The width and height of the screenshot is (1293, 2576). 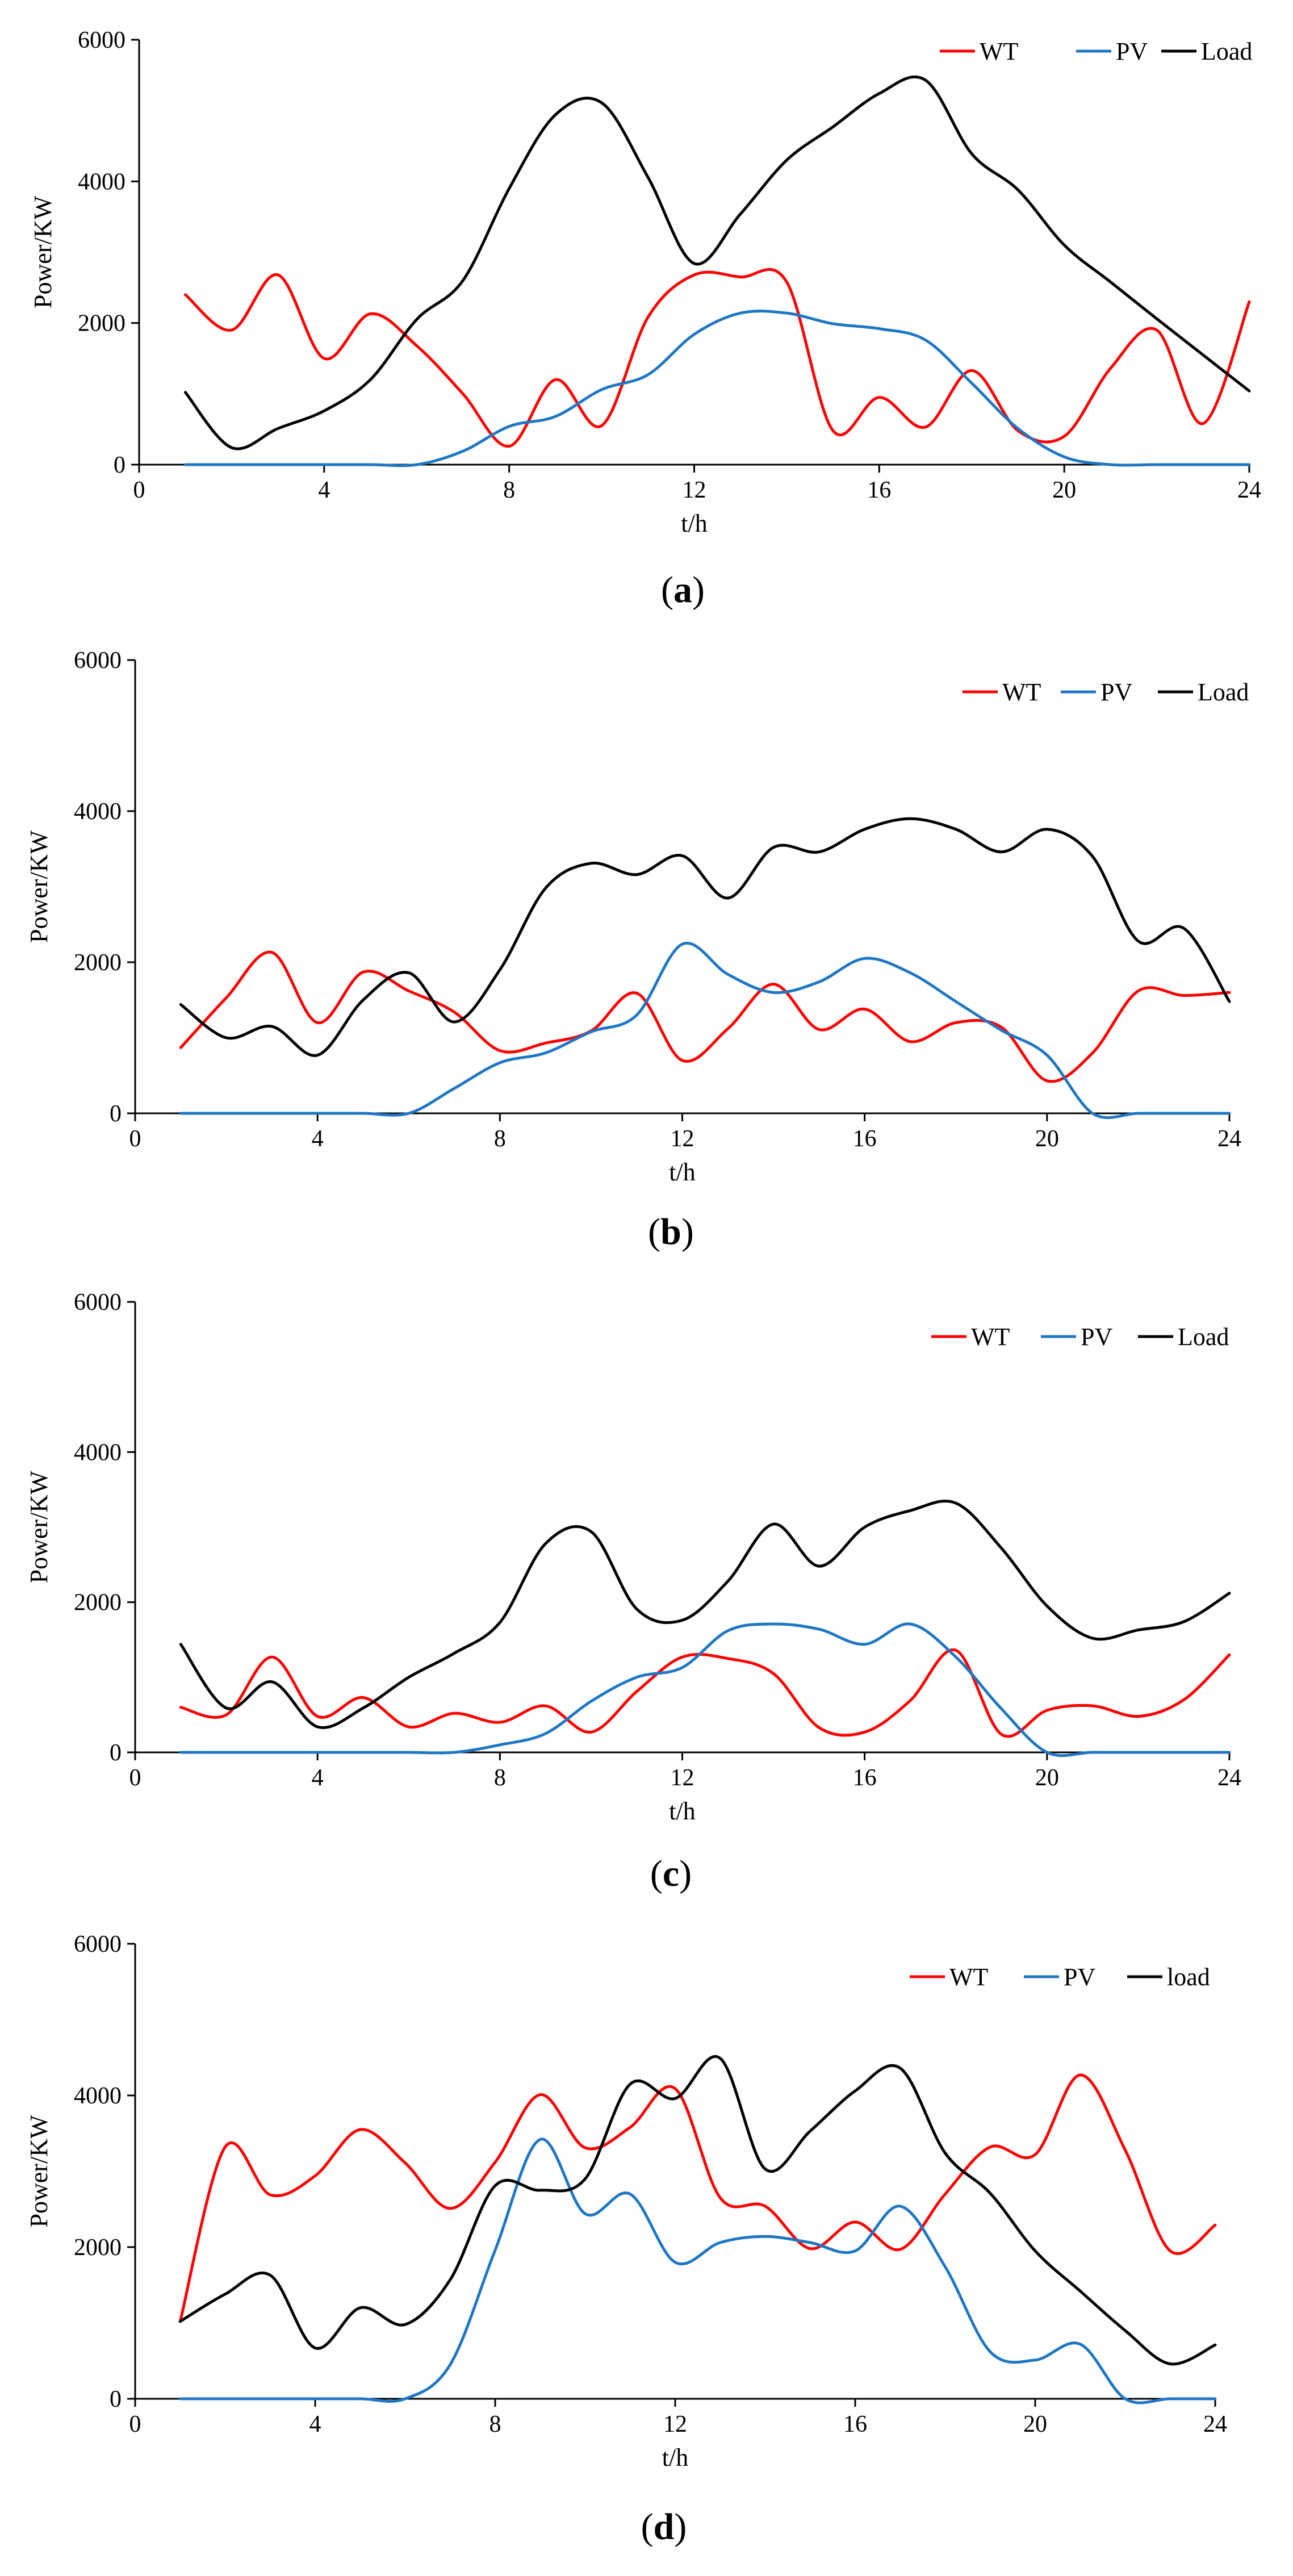 What do you see at coordinates (664, 2527) in the screenshot?
I see `panel-caption: (d)` at bounding box center [664, 2527].